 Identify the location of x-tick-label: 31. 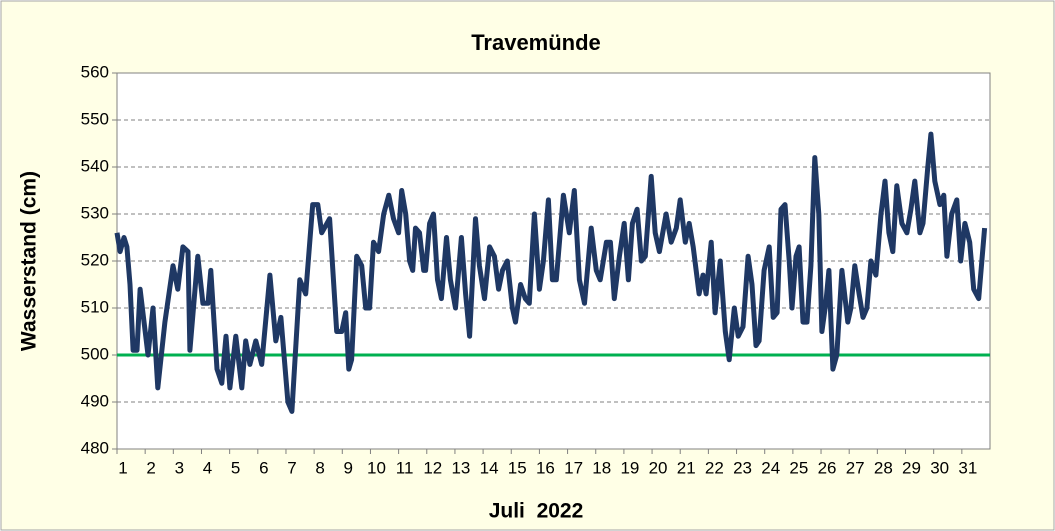
(967, 467).